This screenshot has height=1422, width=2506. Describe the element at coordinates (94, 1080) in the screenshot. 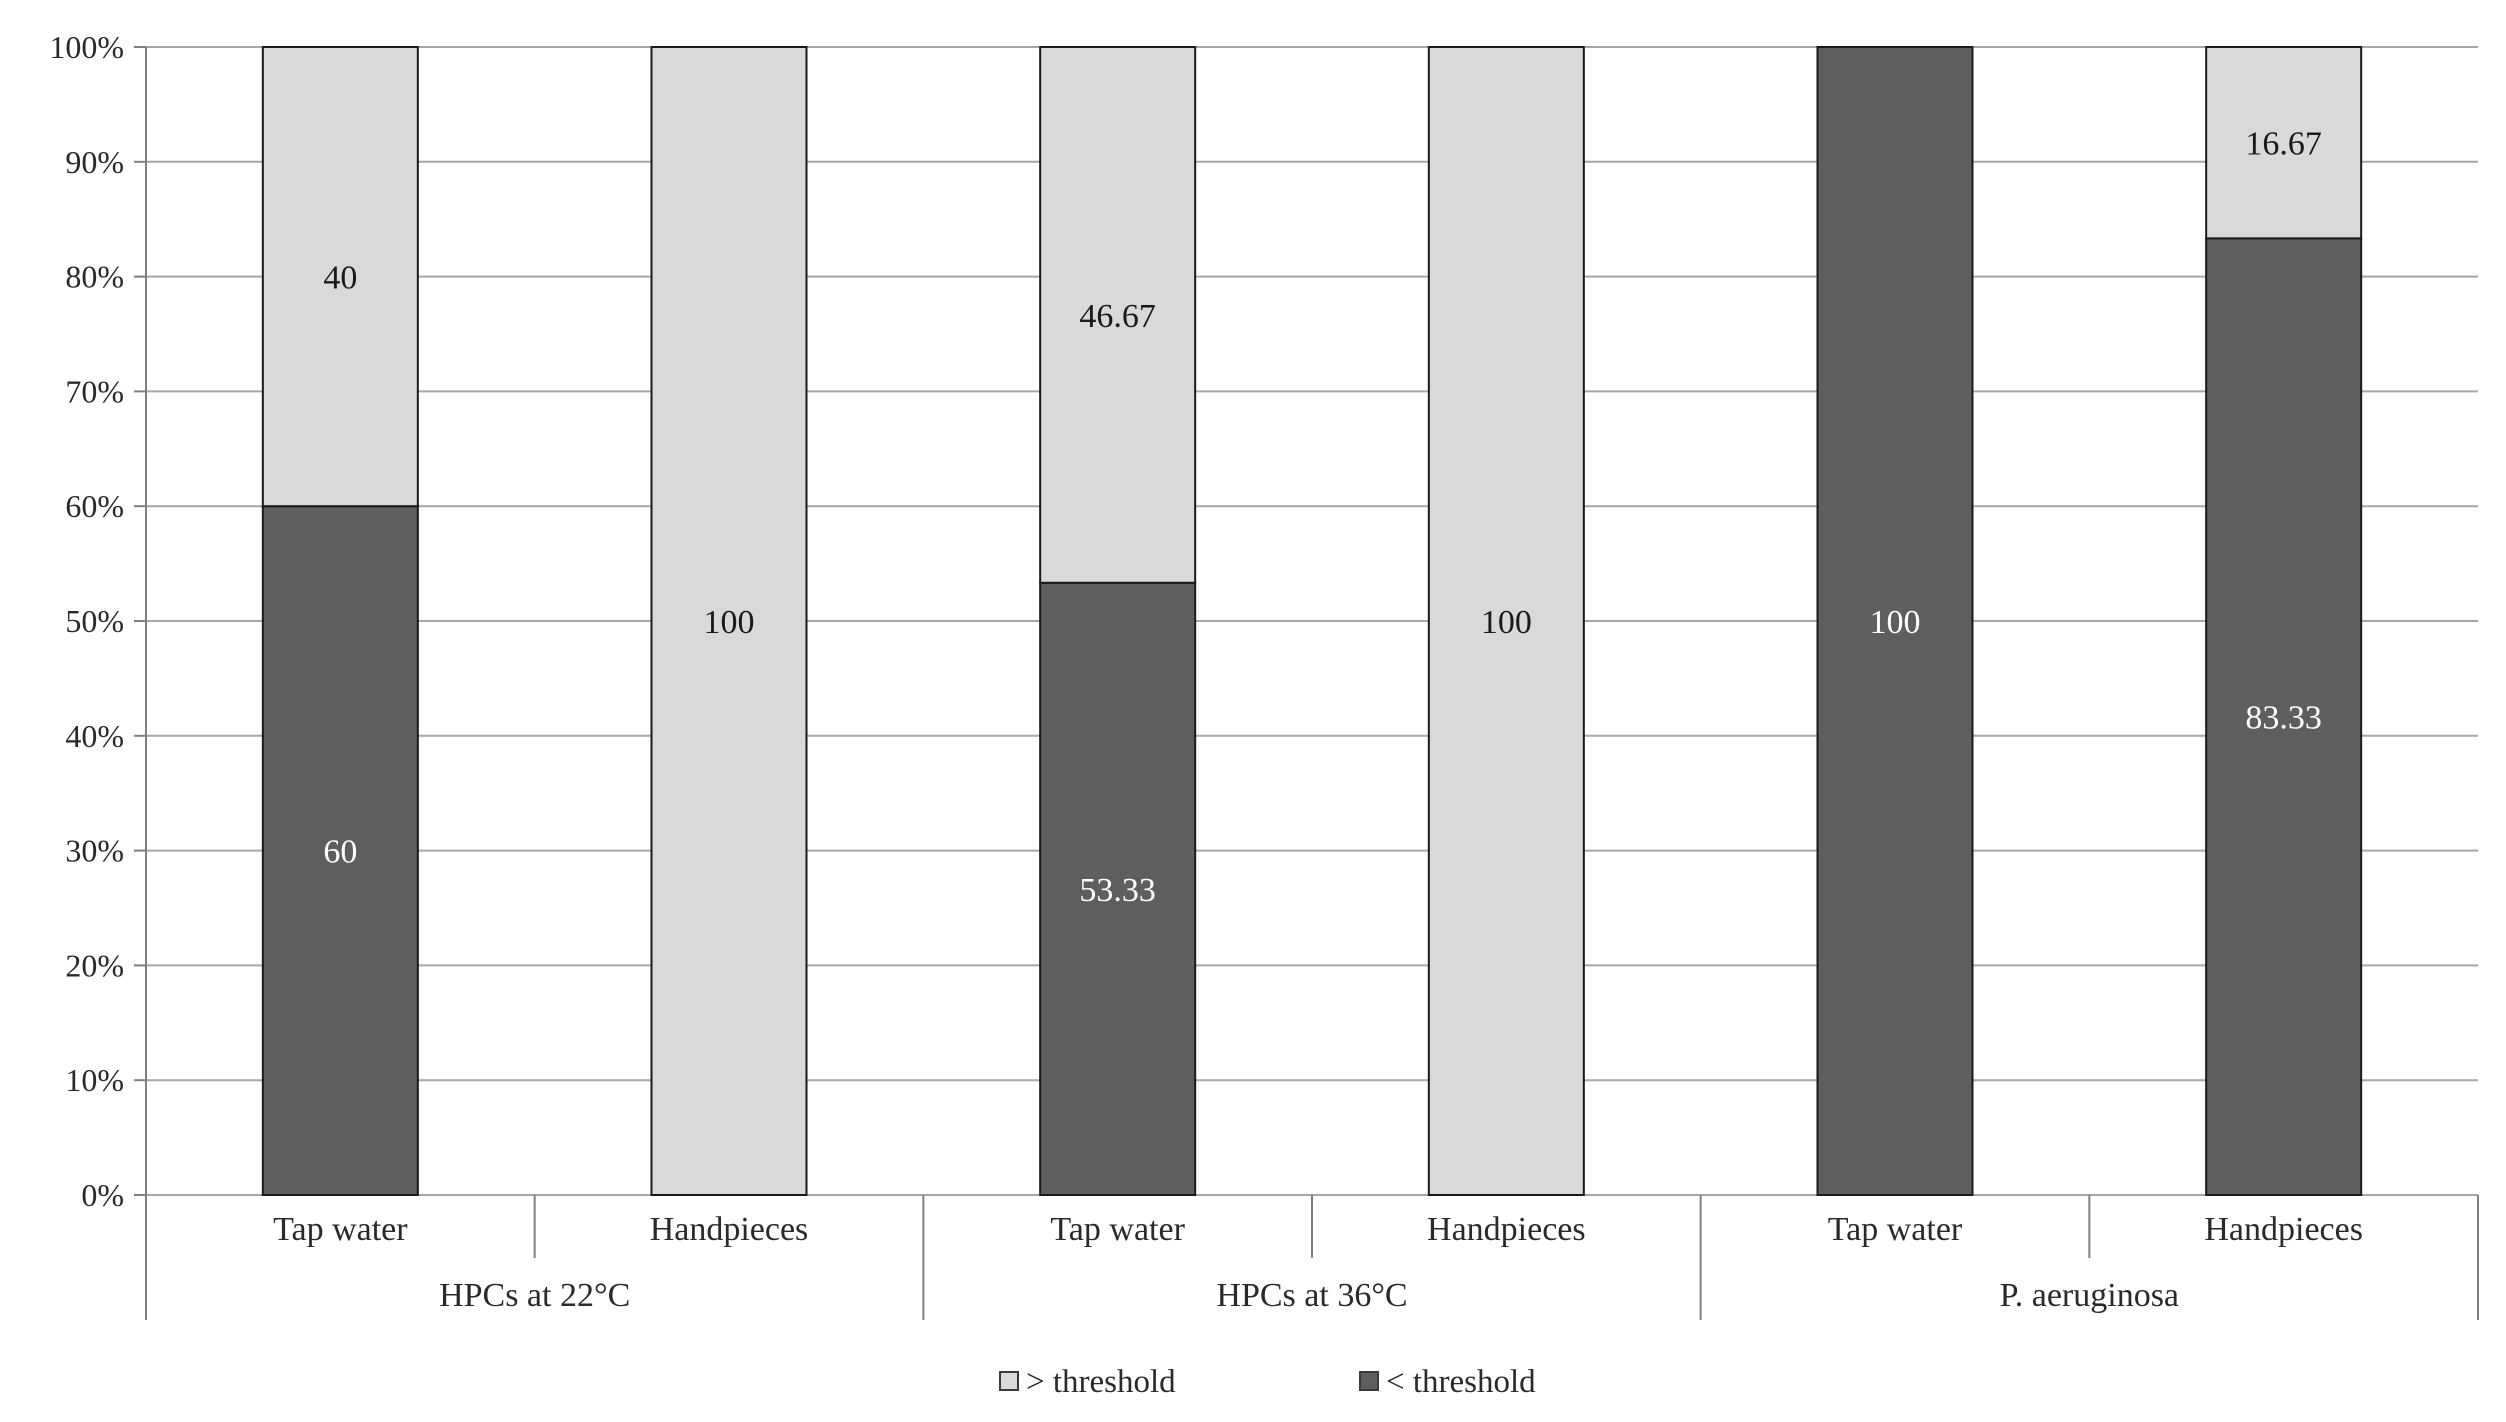

I see `y-tick-label: 10%` at that location.